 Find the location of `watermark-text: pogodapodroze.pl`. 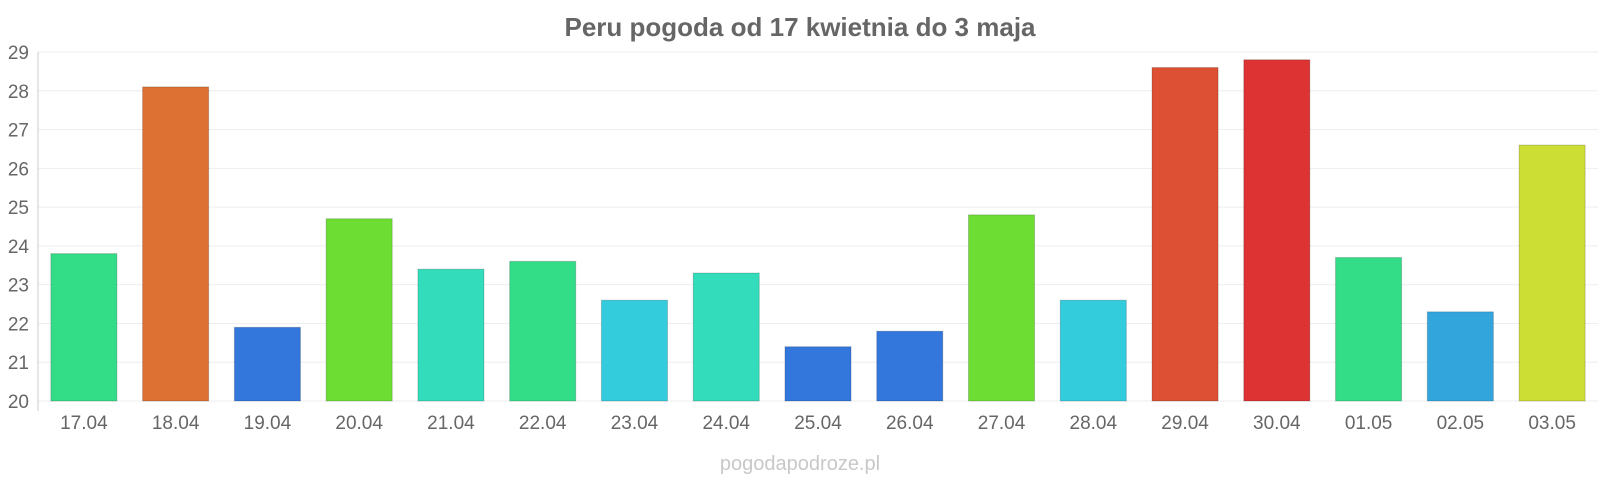

watermark-text: pogodapodroze.pl is located at coordinates (800, 464).